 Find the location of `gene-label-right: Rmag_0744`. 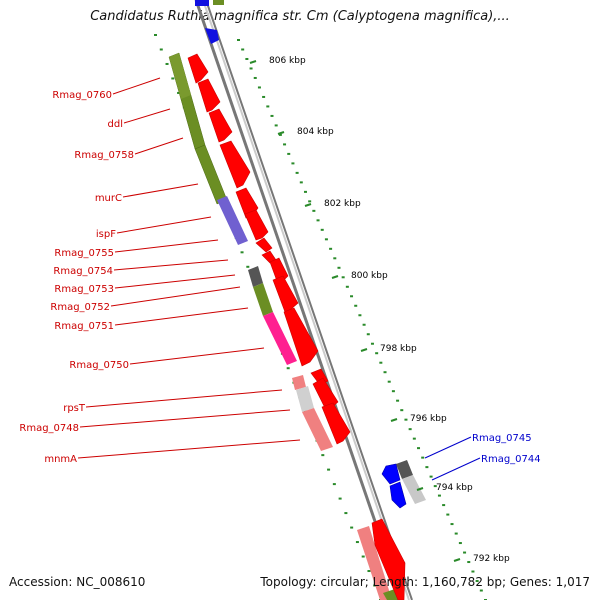

gene-label-right: Rmag_0744 is located at coordinates (511, 459).